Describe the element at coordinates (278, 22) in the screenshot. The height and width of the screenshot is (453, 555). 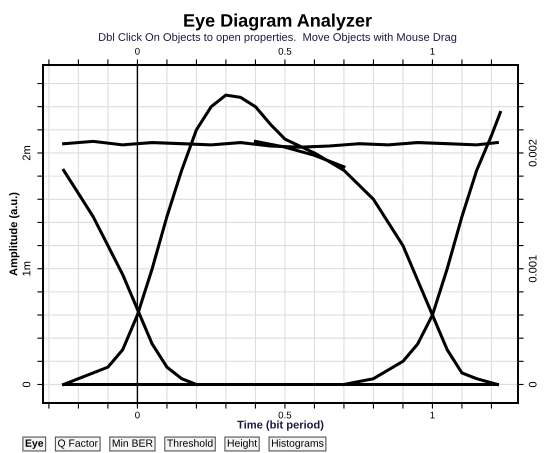
I see `chart-title: Eye Diagram Analyzer` at that location.